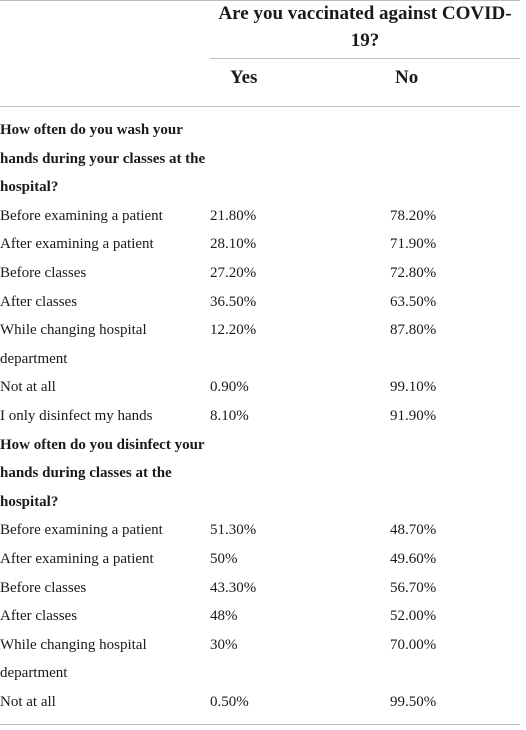  What do you see at coordinates (233, 530) in the screenshot?
I see `yes-value: 51.30%` at bounding box center [233, 530].